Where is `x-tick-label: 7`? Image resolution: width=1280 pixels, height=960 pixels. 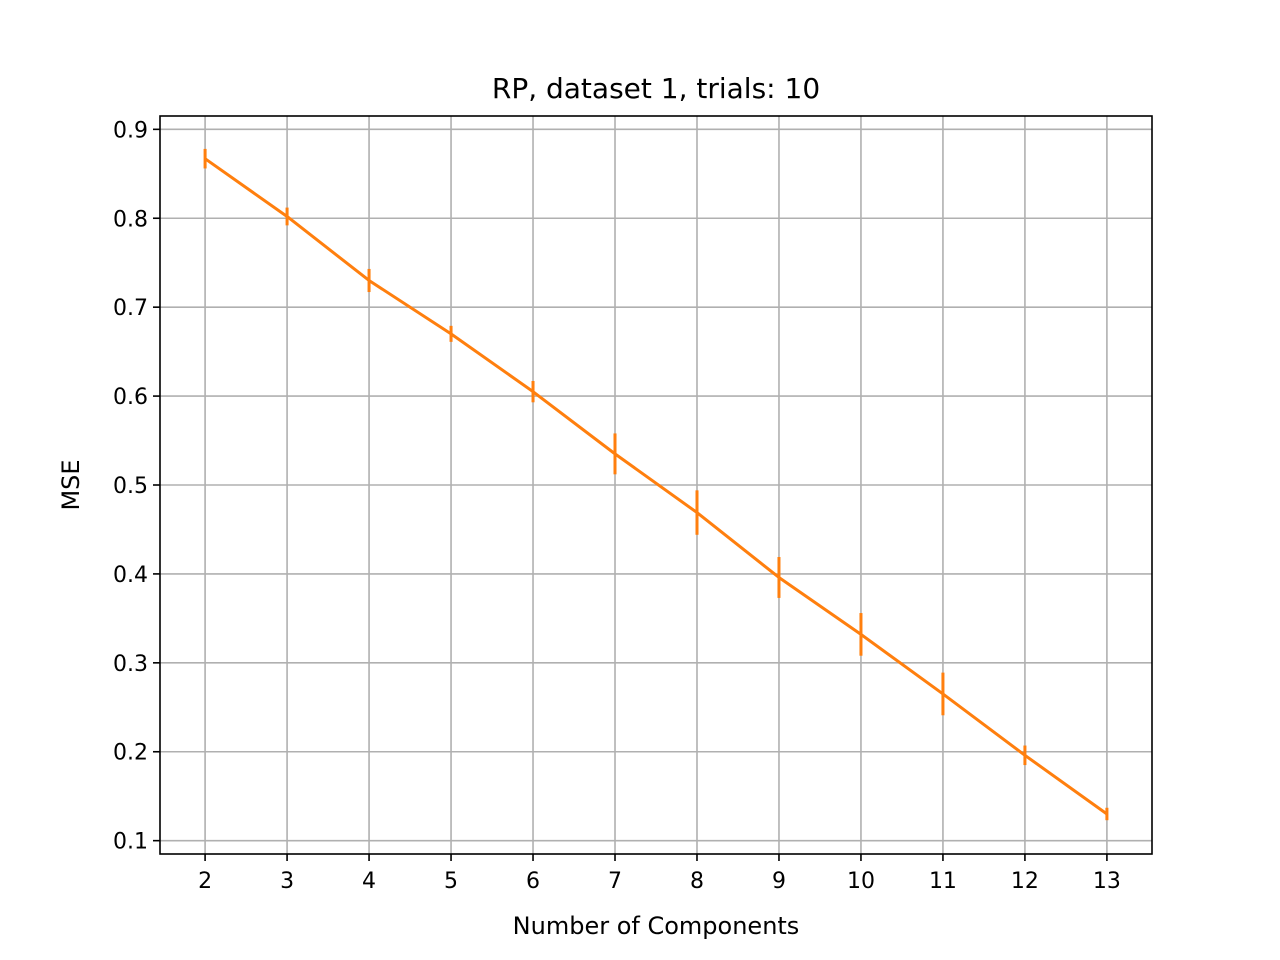 x-tick-label: 7 is located at coordinates (615, 881).